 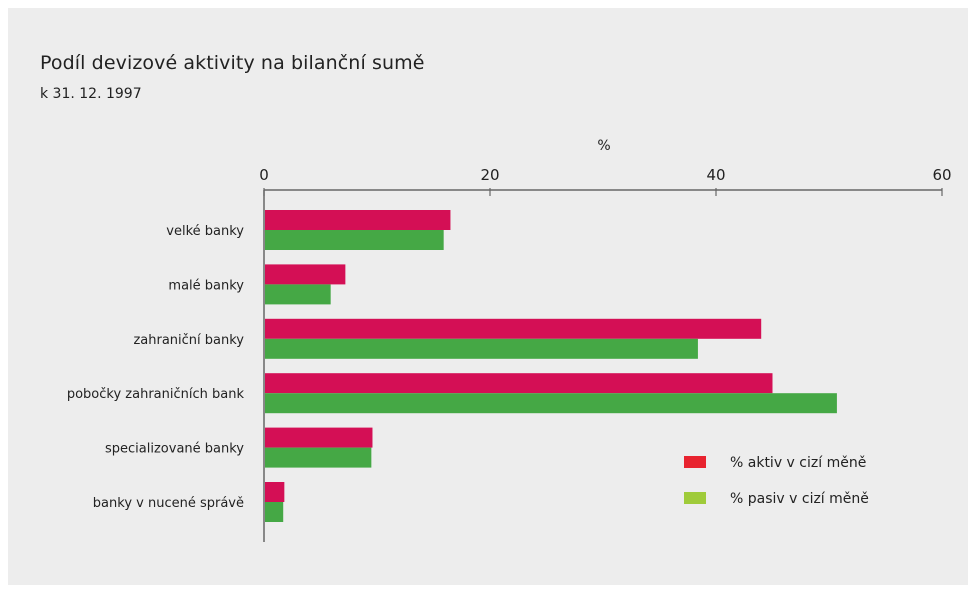 What do you see at coordinates (264, 175) in the screenshot?
I see `x-tick-label: 0` at bounding box center [264, 175].